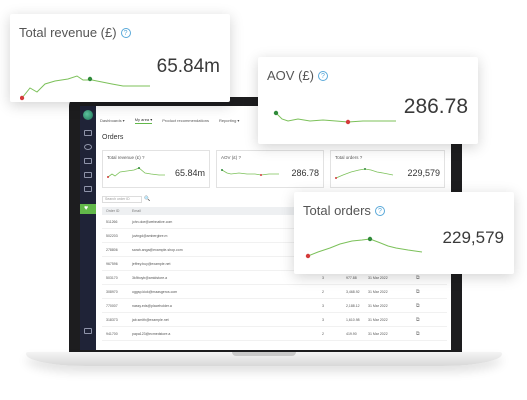  I want to click on email-cell: jab.smith@example.net, so click(150, 319).